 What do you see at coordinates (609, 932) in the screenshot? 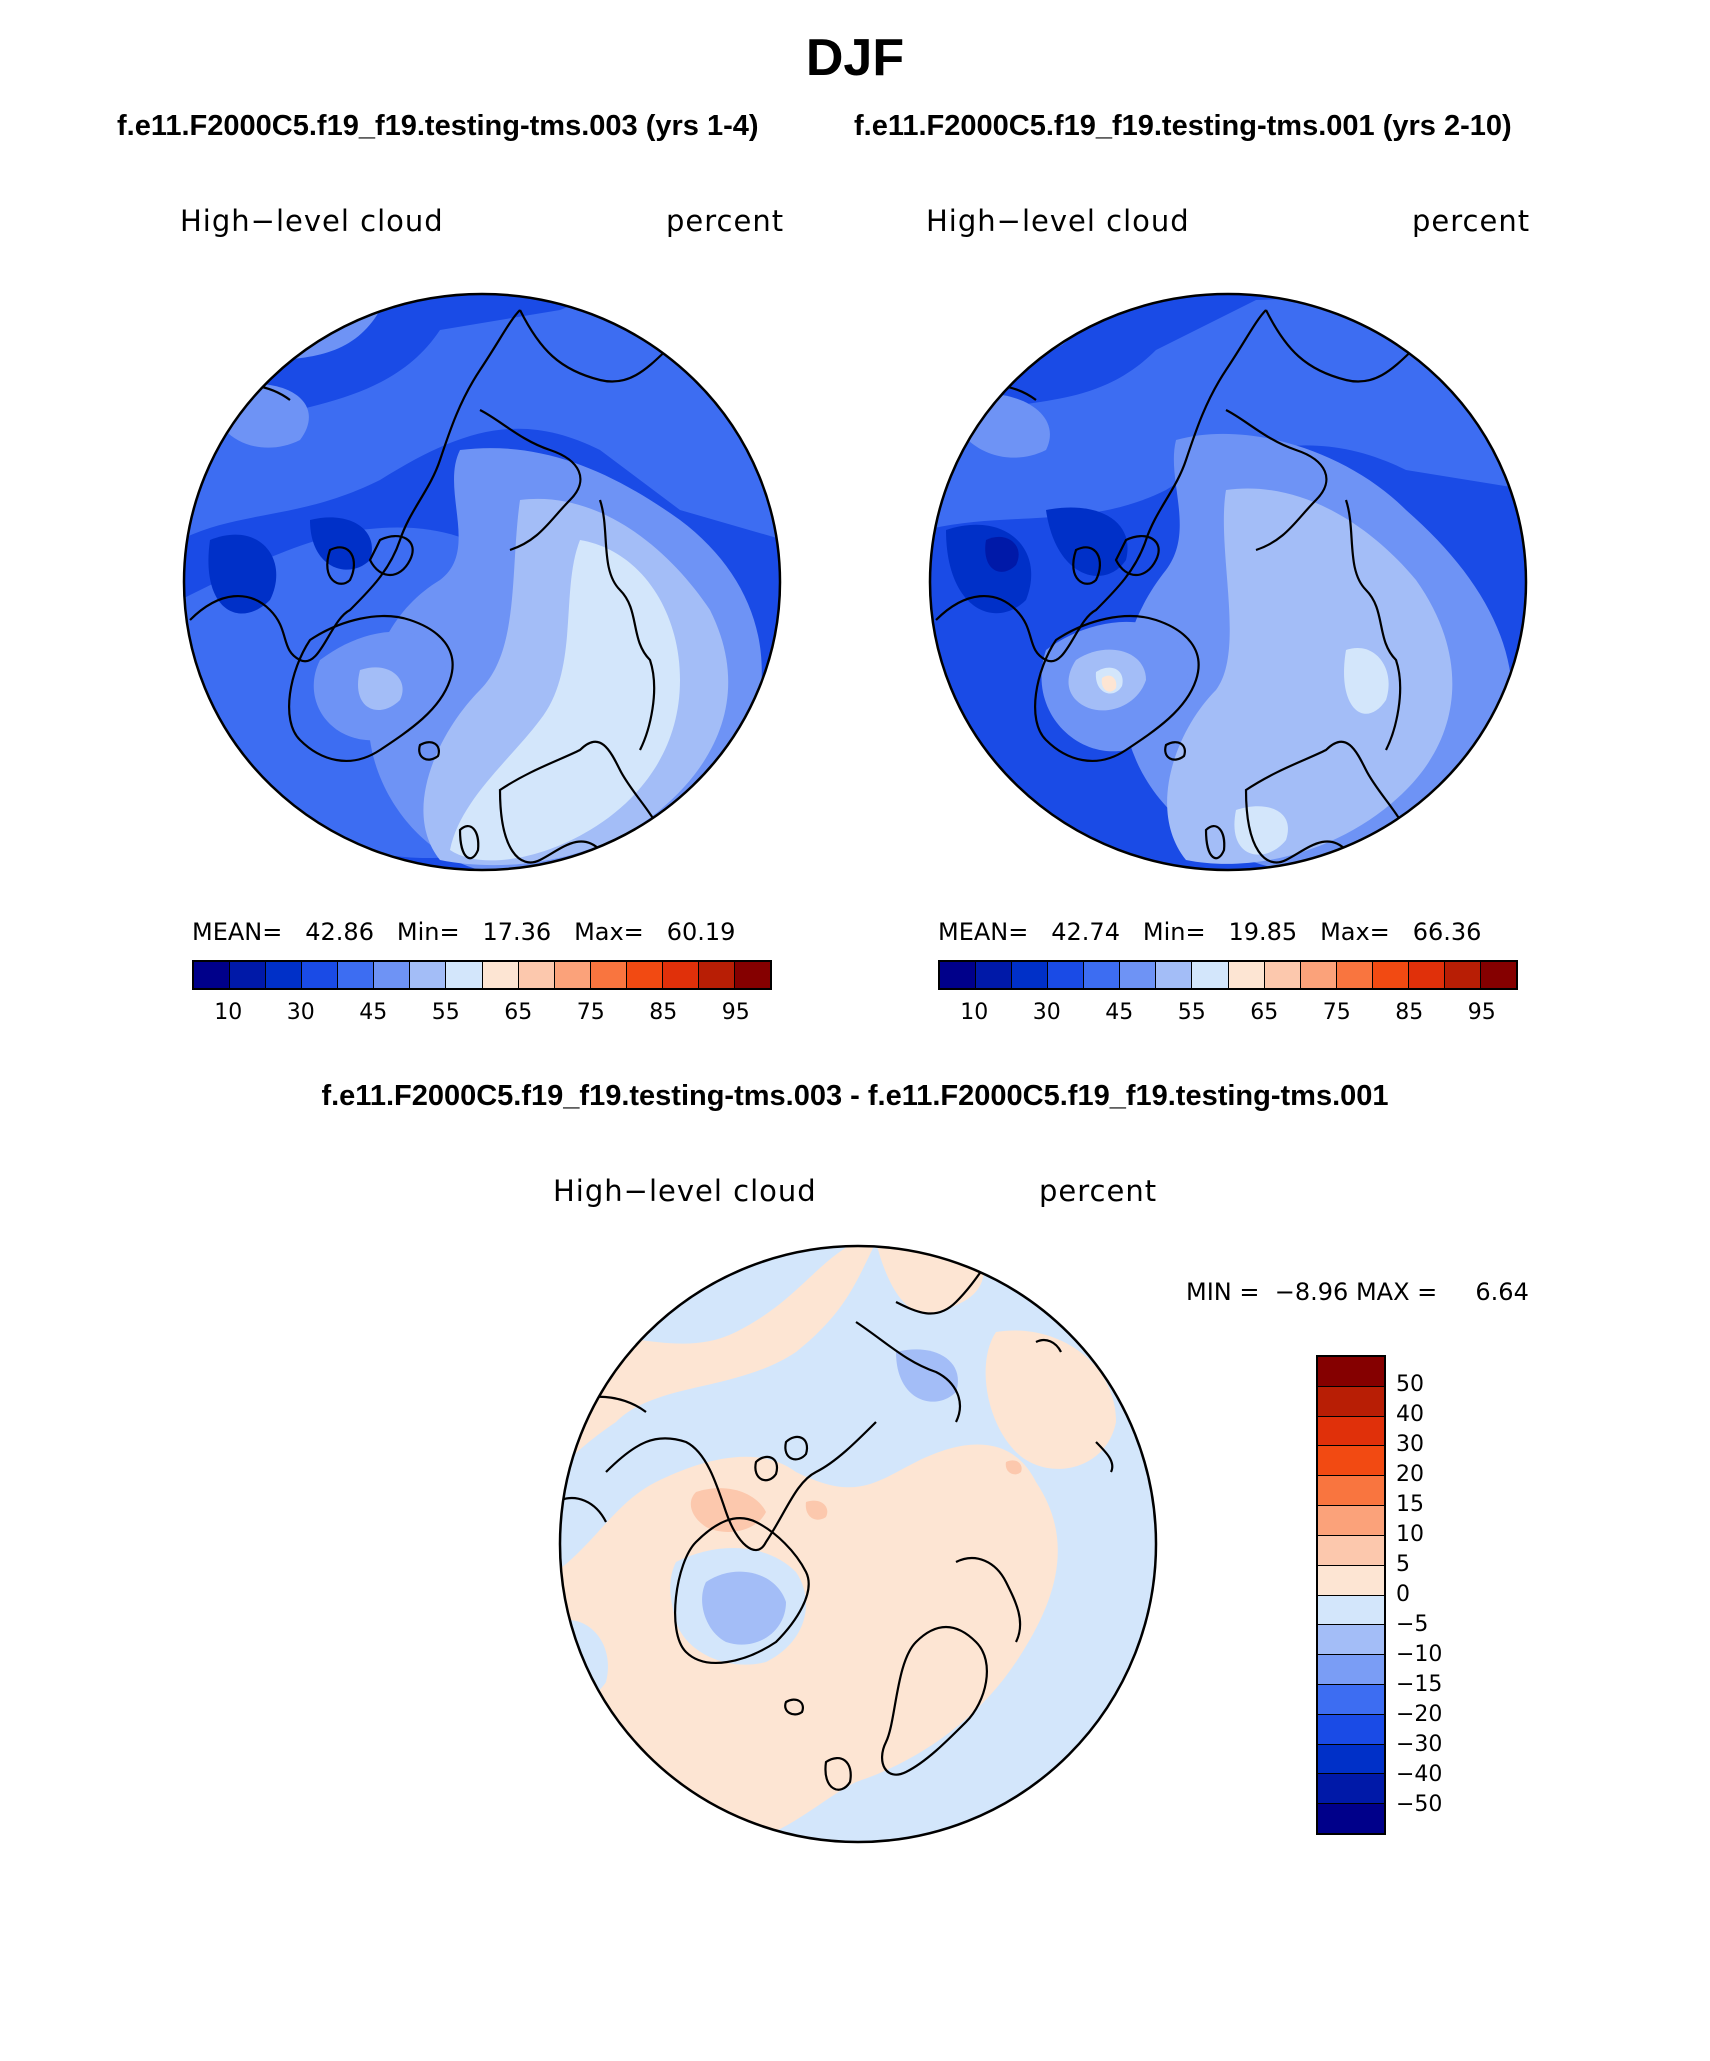
I see `left-max-label: Max=` at bounding box center [609, 932].